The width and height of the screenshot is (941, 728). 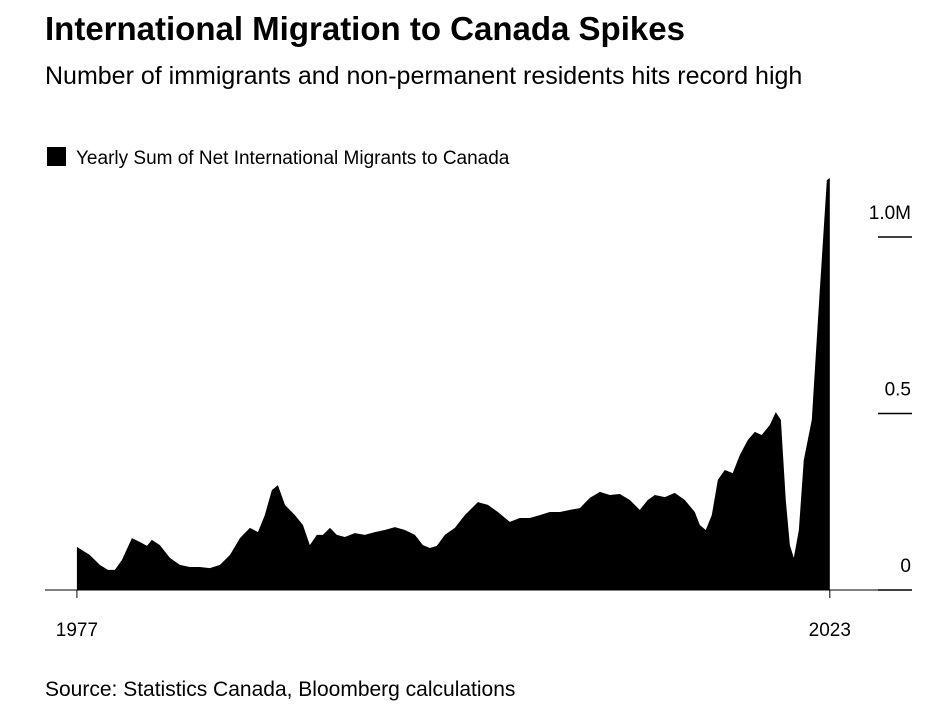 What do you see at coordinates (830, 630) in the screenshot?
I see `x-tick-label: 2023` at bounding box center [830, 630].